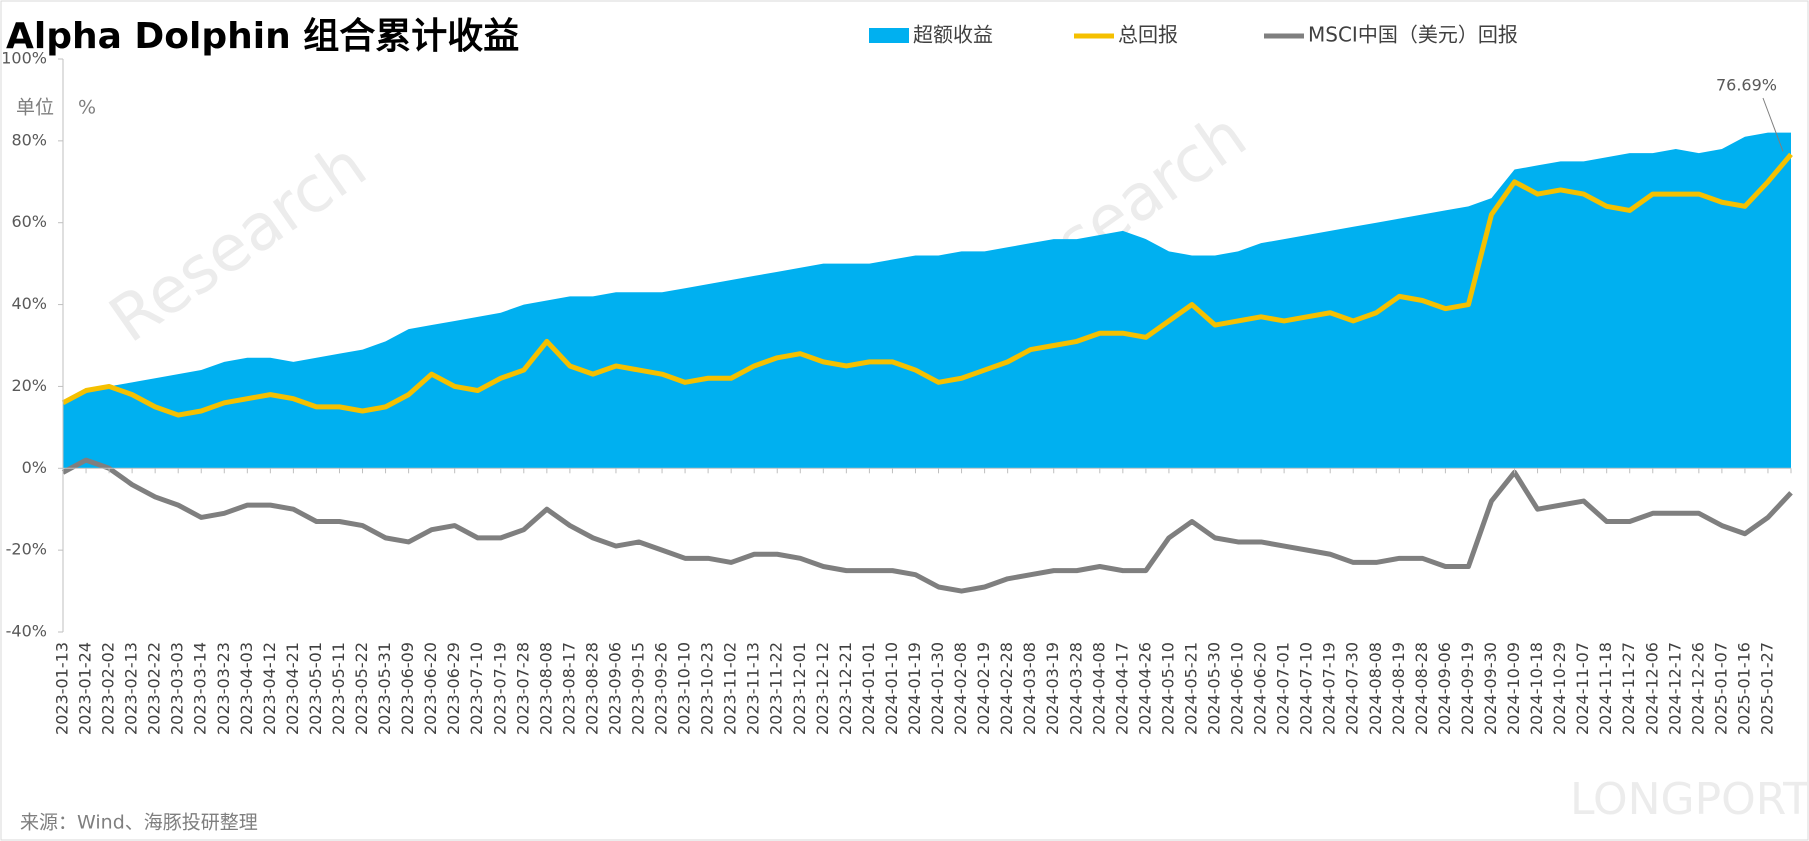  Describe the element at coordinates (1306, 688) in the screenshot. I see `x-tick-label: 2024-07-10` at that location.